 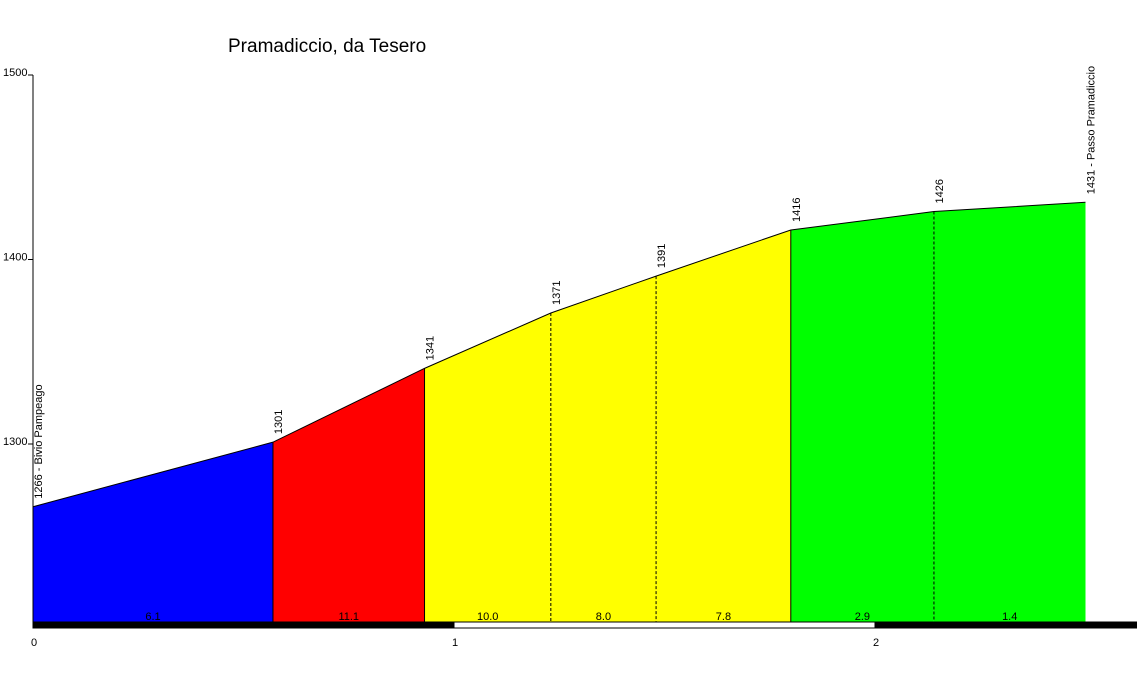 What do you see at coordinates (279, 422) in the screenshot?
I see `point-label: 1301` at bounding box center [279, 422].